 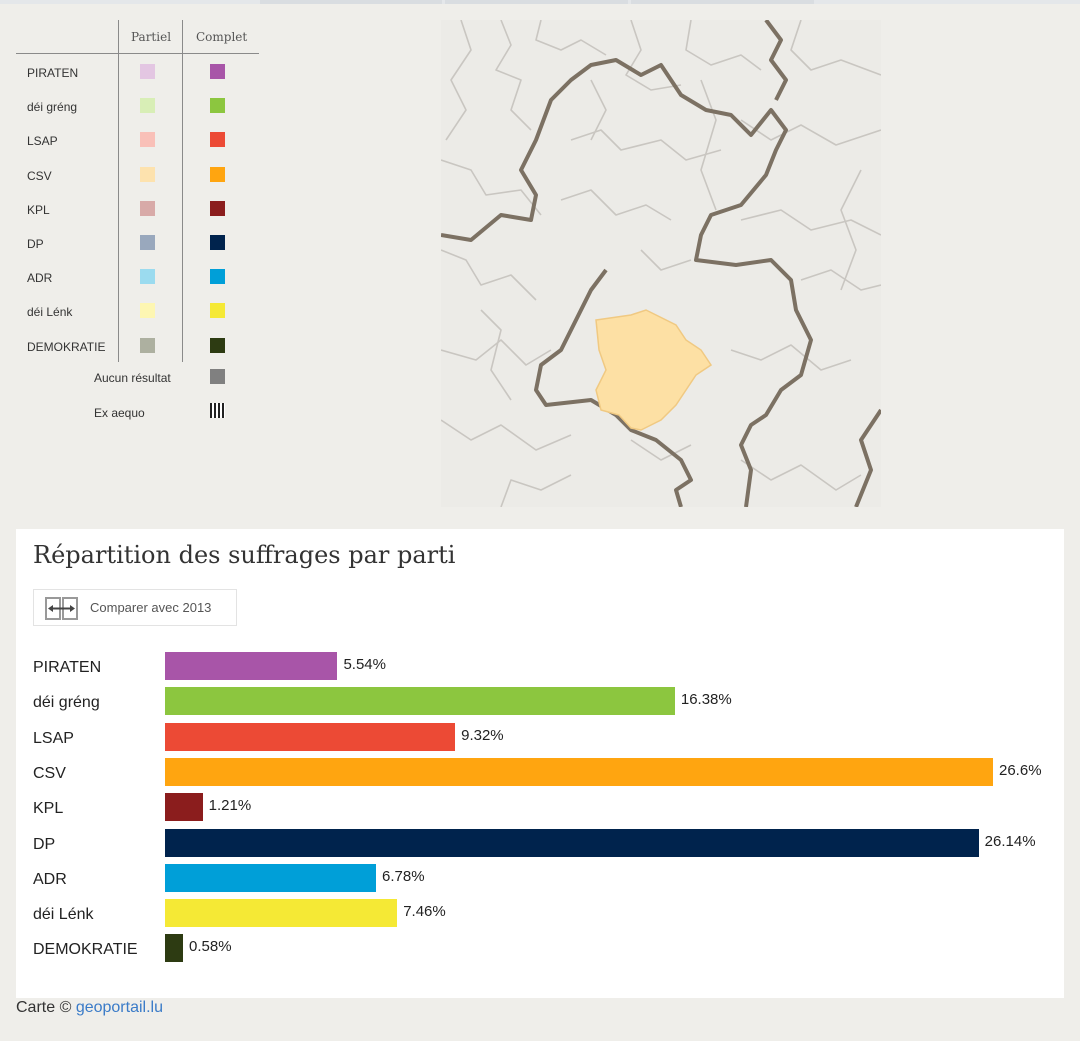 What do you see at coordinates (38, 209) in the screenshot?
I see `legend-party-label: KPL` at bounding box center [38, 209].